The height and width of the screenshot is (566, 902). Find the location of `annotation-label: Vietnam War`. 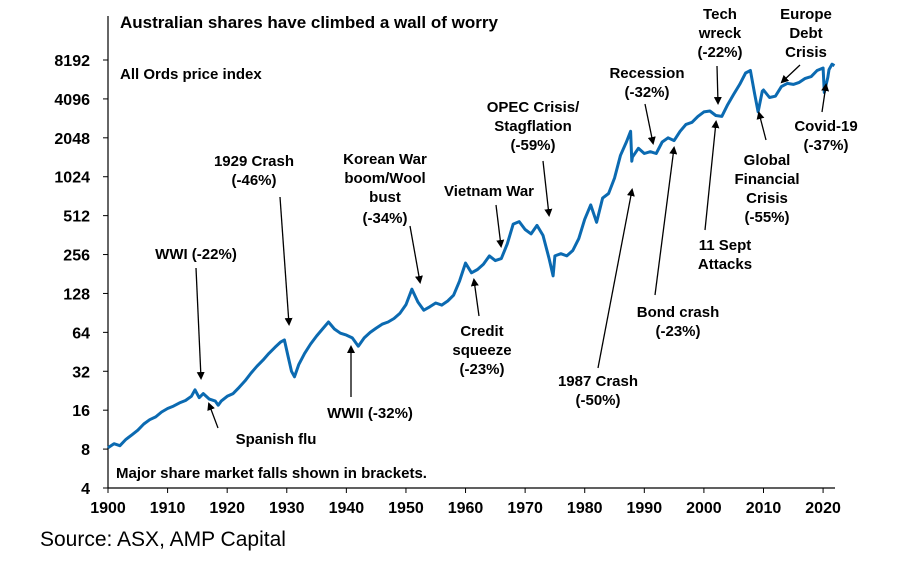

annotation-label: Vietnam War is located at coordinates (489, 191).